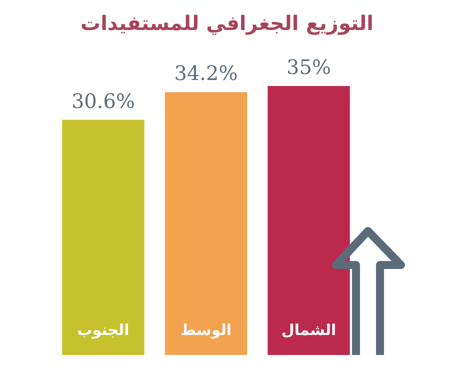 Image resolution: width=455 pixels, height=371 pixels. I want to click on x-tick-label: الوسط, so click(206, 330).